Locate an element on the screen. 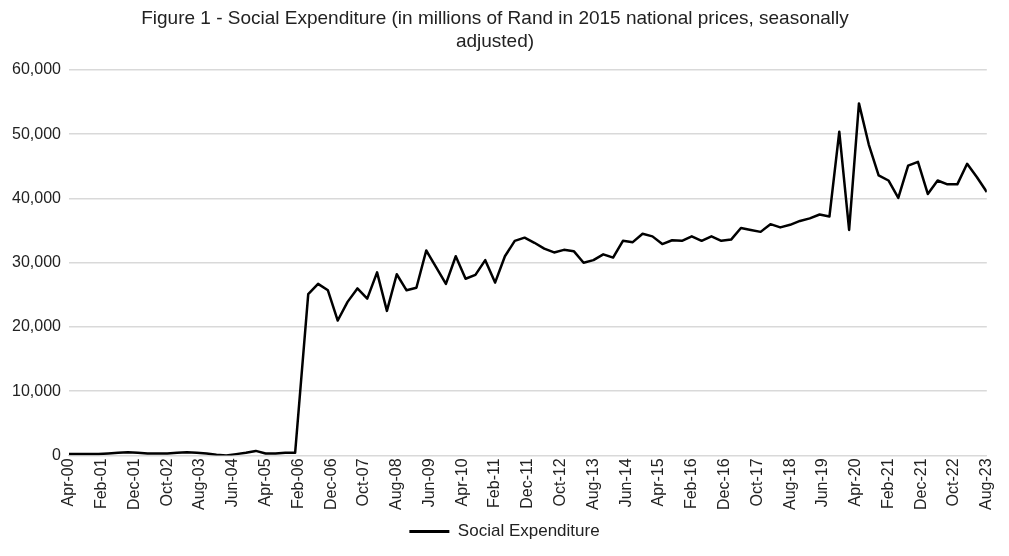 This screenshot has width=1009, height=556. x-tick-label: Feb-11 is located at coordinates (494, 483).